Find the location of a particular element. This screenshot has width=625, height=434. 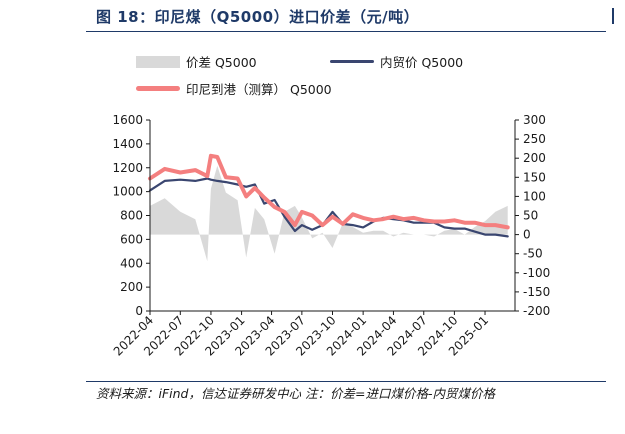

spread-area is located at coordinates (329, 213).